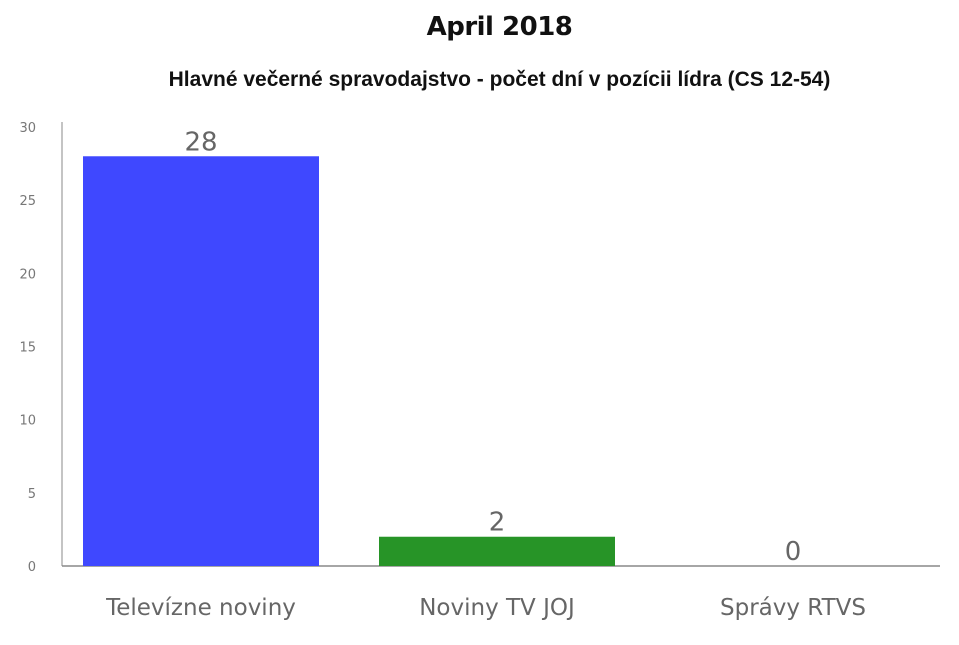  What do you see at coordinates (497, 551) in the screenshot?
I see `bar` at bounding box center [497, 551].